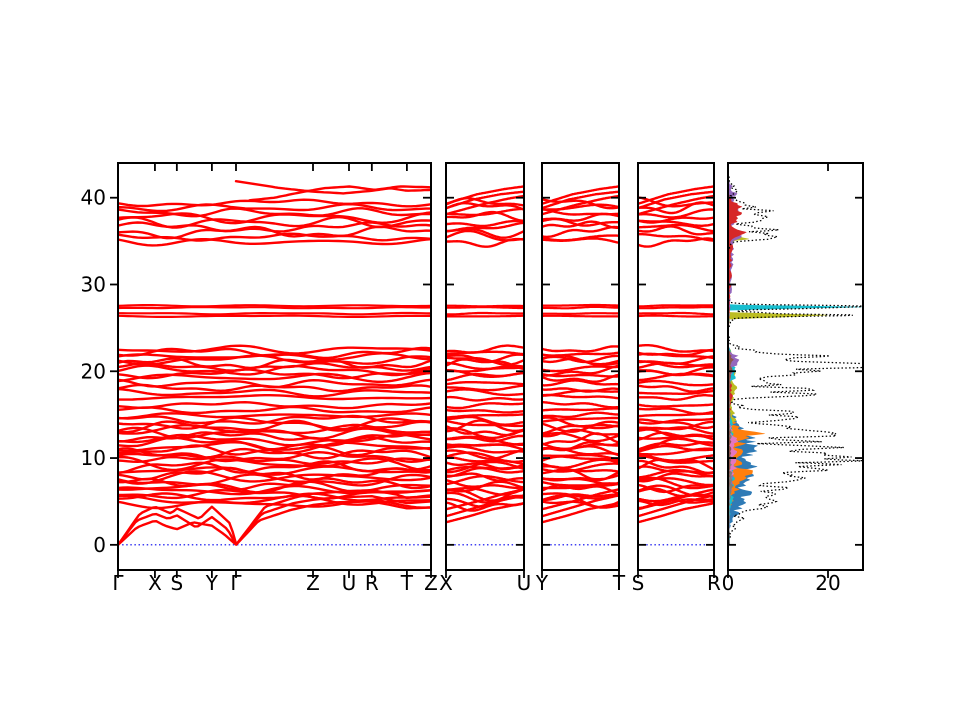  I want to click on dos-partial-pdos-magenta, so click(733, 357).